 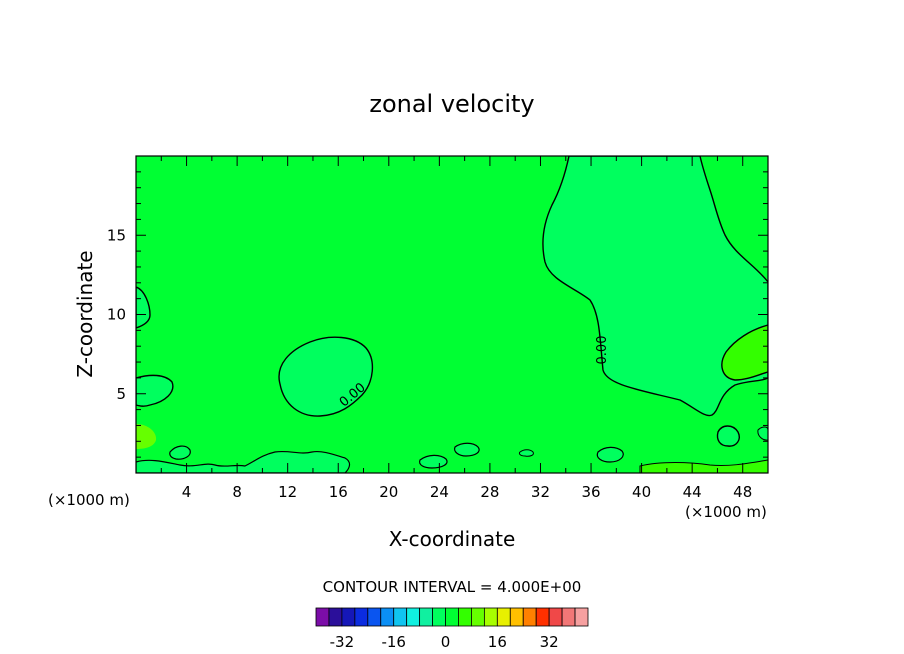 What do you see at coordinates (497, 642) in the screenshot?
I see `colorbar-tick-label: 16` at bounding box center [497, 642].